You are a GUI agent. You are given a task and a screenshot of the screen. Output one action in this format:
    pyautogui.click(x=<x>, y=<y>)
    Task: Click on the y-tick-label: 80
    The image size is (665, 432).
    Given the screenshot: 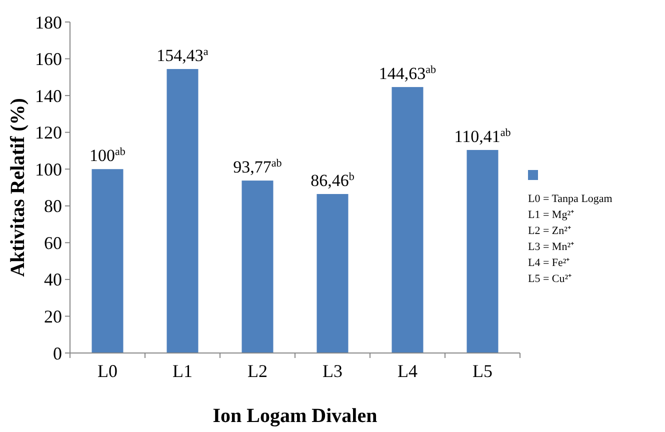 What is the action you would take?
    pyautogui.click(x=53, y=206)
    